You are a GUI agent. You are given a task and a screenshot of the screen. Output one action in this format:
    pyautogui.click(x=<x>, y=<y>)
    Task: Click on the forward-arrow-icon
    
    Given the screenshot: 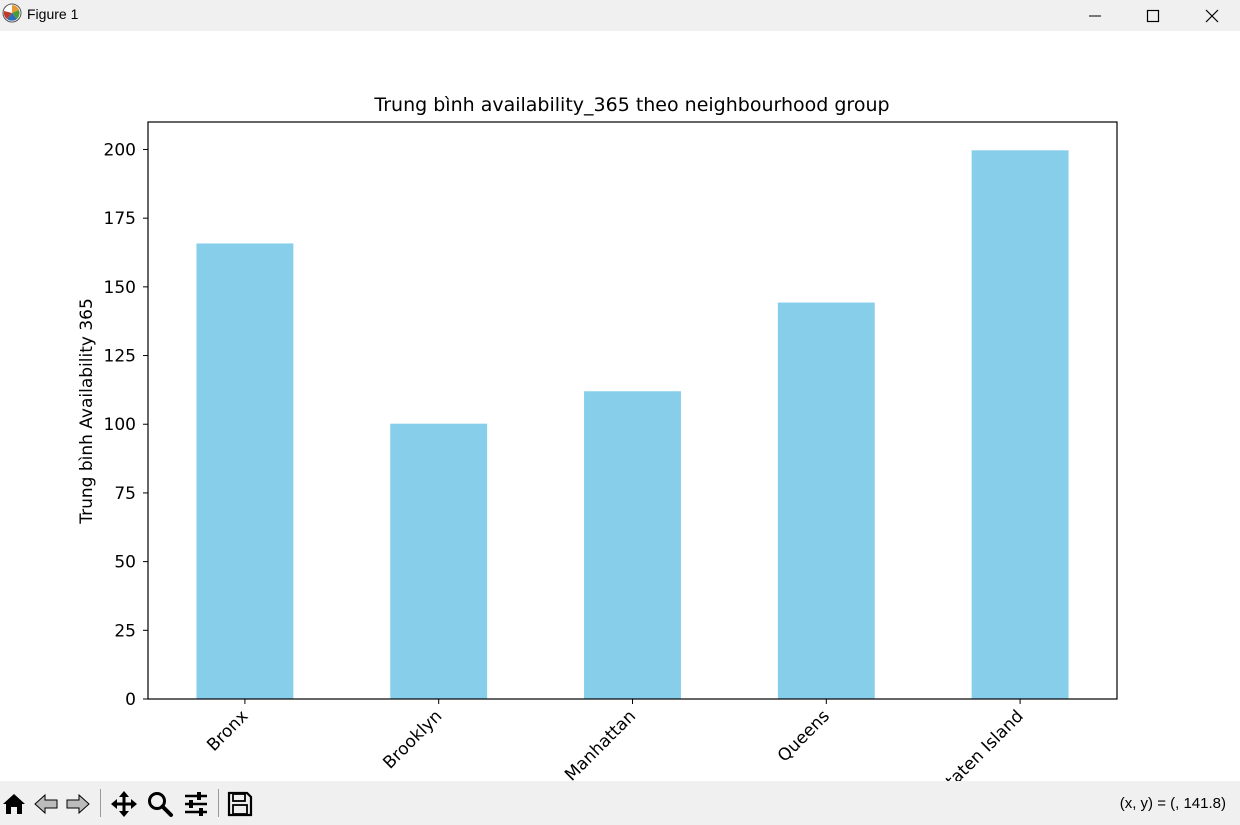 What is the action you would take?
    pyautogui.click(x=78, y=804)
    